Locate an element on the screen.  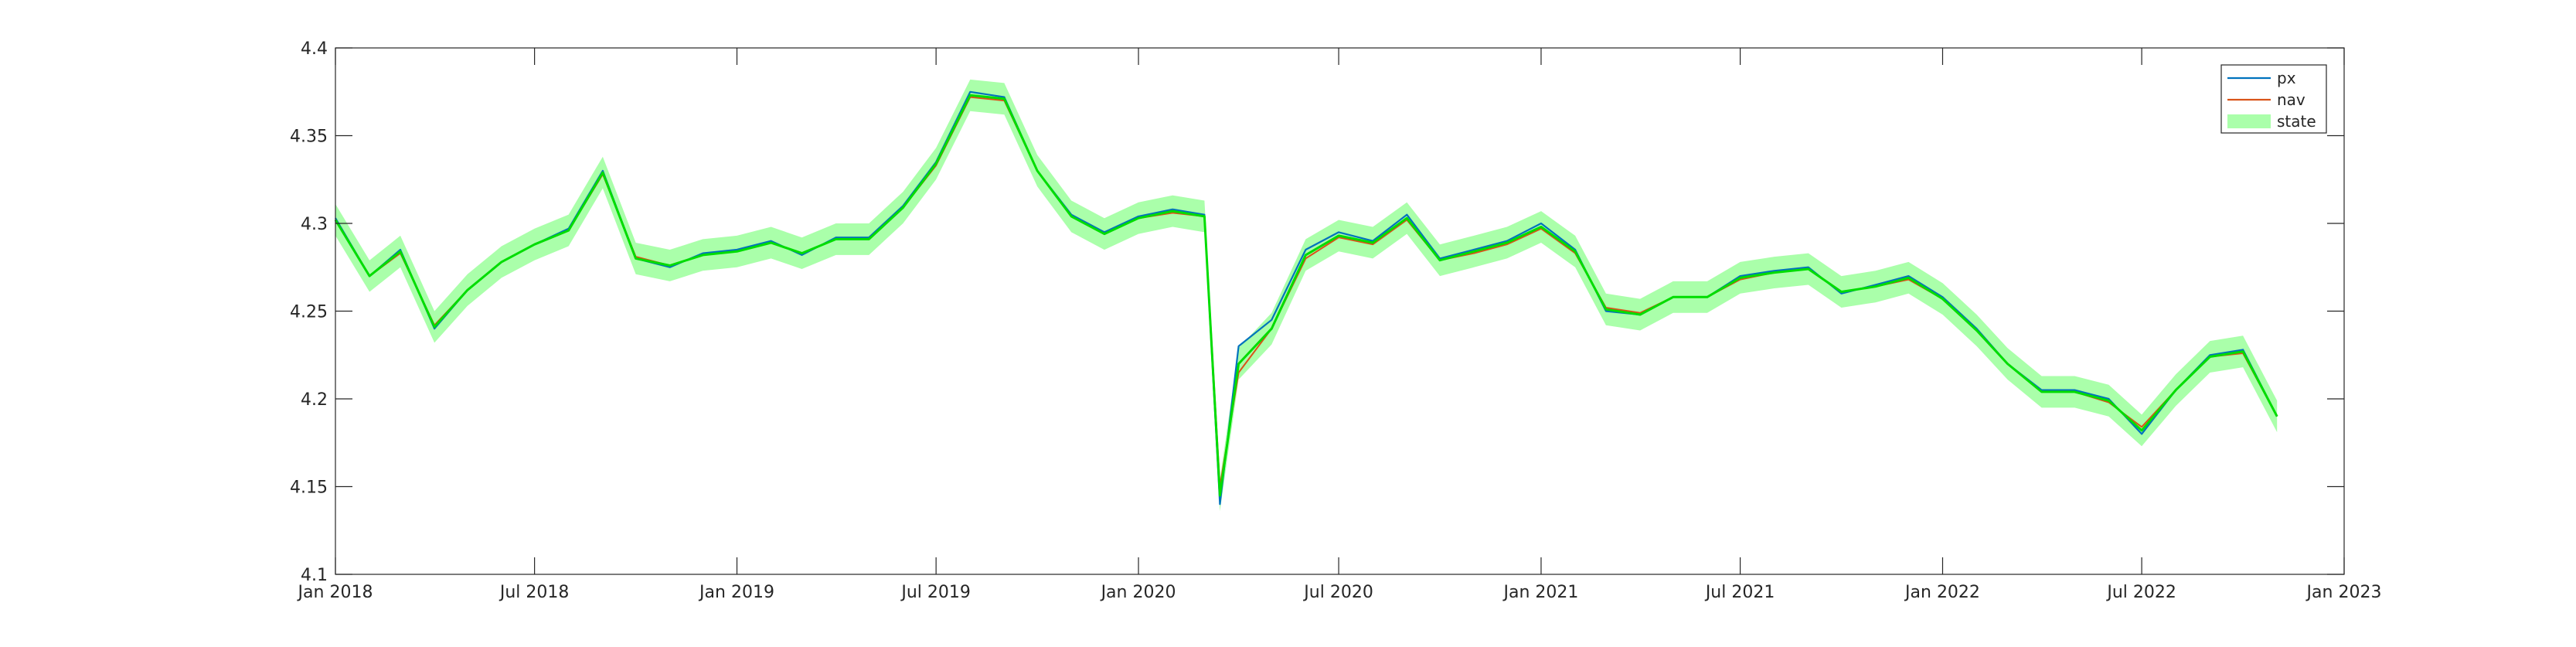
x-tick-label: Jan 2021 is located at coordinates (1540, 592).